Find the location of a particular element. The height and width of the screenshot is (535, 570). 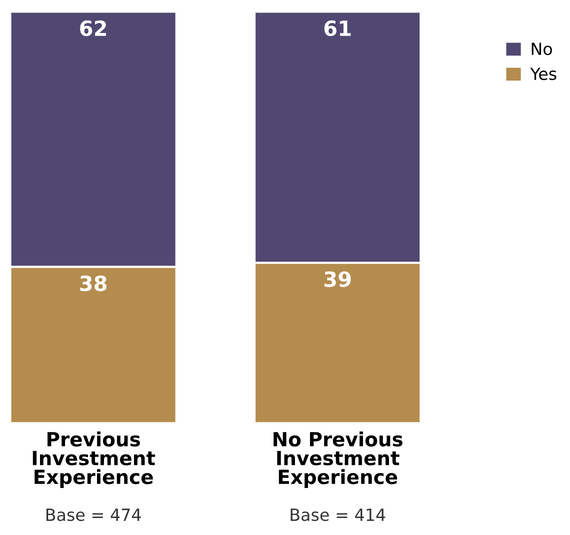

text: Base = 474 is located at coordinates (93, 515).